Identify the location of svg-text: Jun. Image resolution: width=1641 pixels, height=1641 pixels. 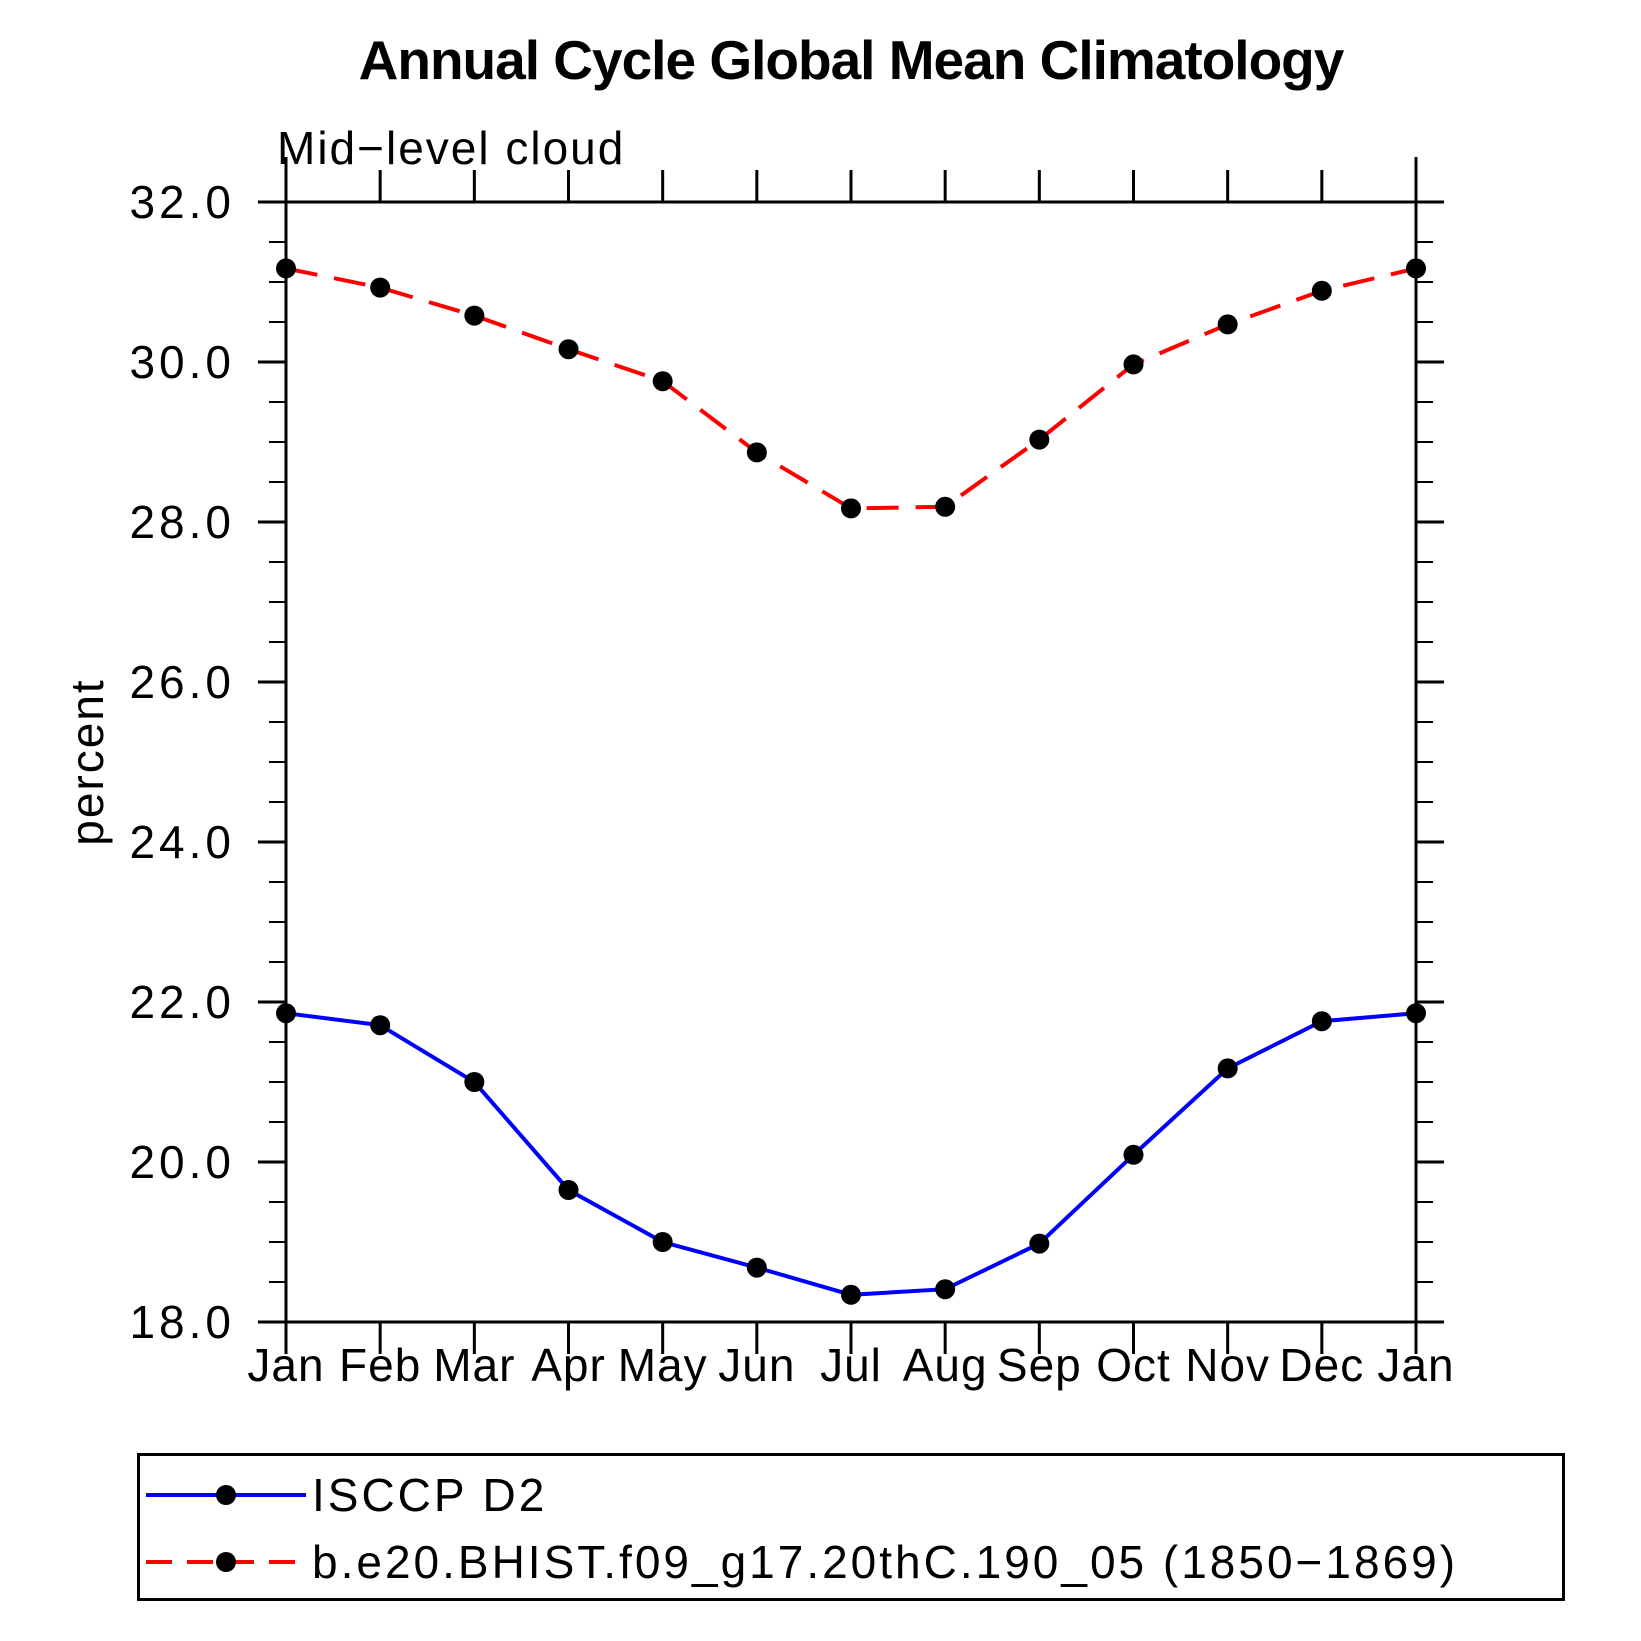
(756, 1365).